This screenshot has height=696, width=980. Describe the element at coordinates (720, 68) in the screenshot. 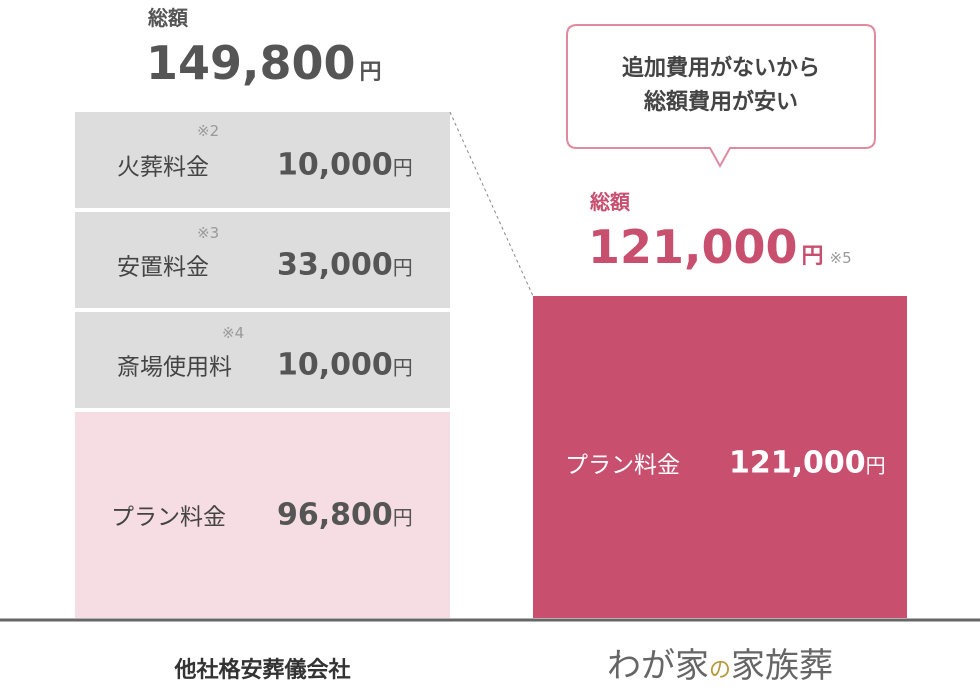

I see `callout-line: 追加費用がないから` at that location.